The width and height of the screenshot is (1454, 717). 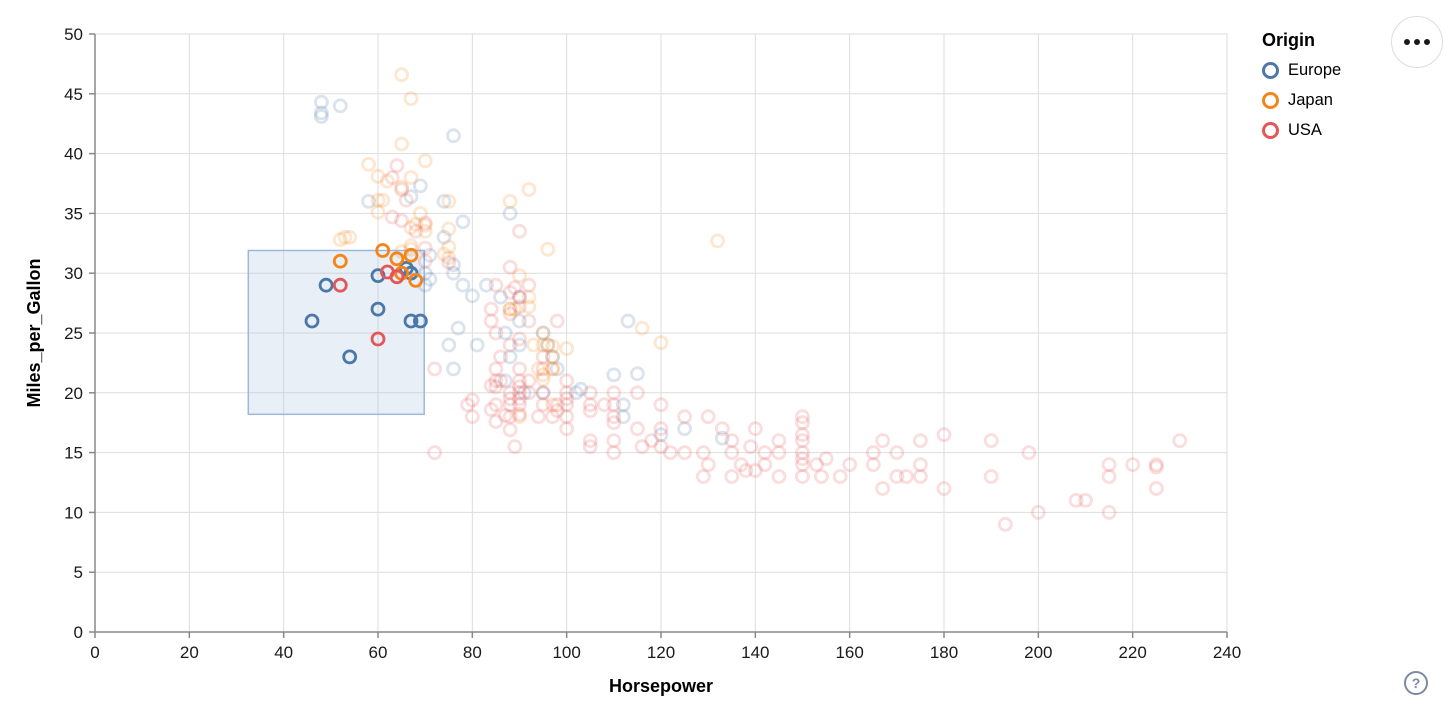 I want to click on y-axis: 0 5 10 15 20 25 30 35 40 45 50 Miles_per_Gallon, so click(x=60, y=333).